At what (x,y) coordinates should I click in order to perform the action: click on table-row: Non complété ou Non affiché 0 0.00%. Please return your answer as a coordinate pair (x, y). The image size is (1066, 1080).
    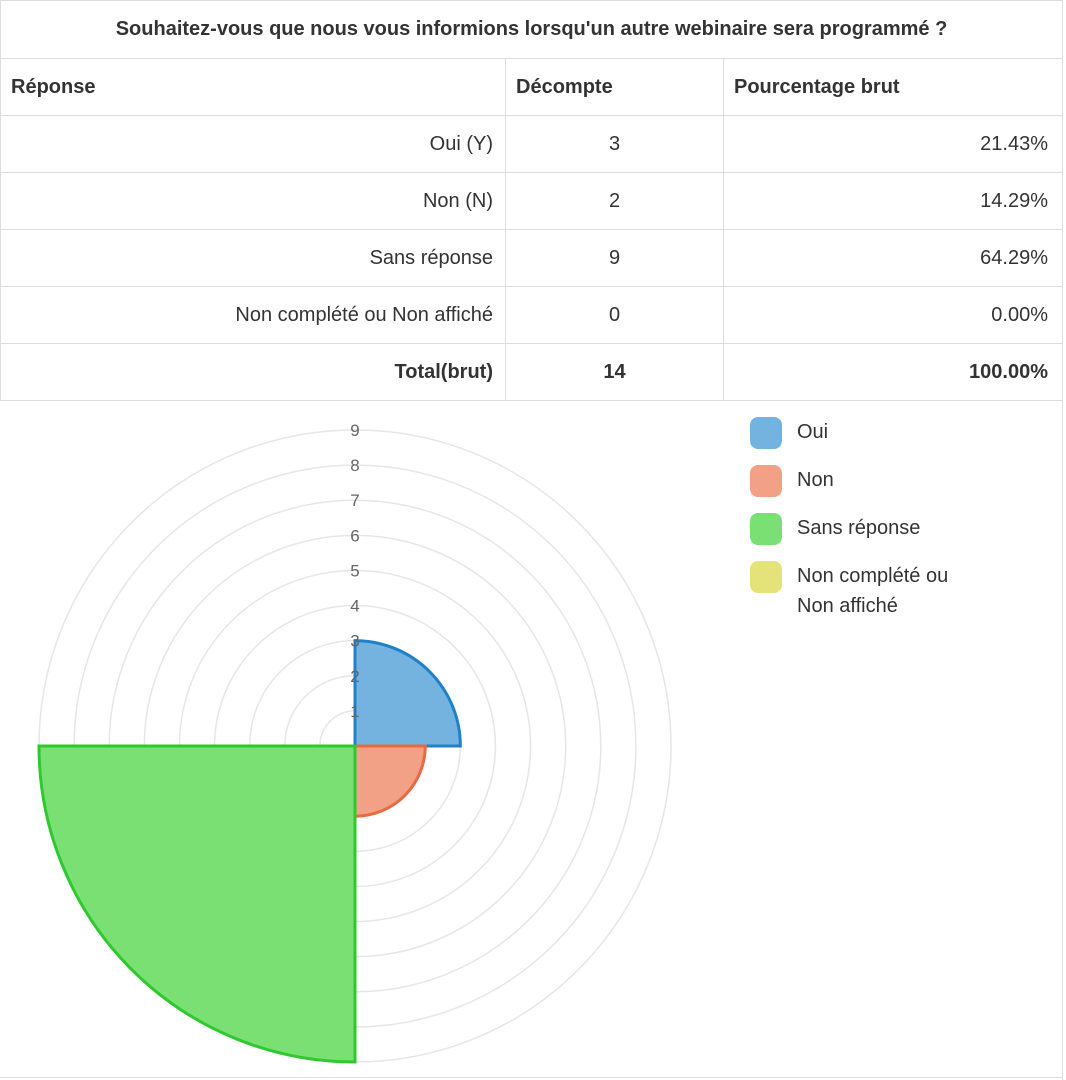
    Looking at the image, I should click on (532, 315).